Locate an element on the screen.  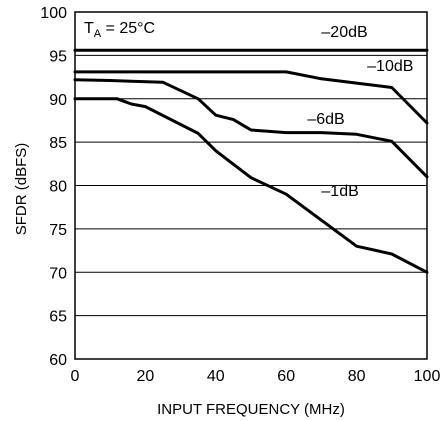
x-axis-label: INPUT FREQUENCY (MHz) is located at coordinates (251, 409).